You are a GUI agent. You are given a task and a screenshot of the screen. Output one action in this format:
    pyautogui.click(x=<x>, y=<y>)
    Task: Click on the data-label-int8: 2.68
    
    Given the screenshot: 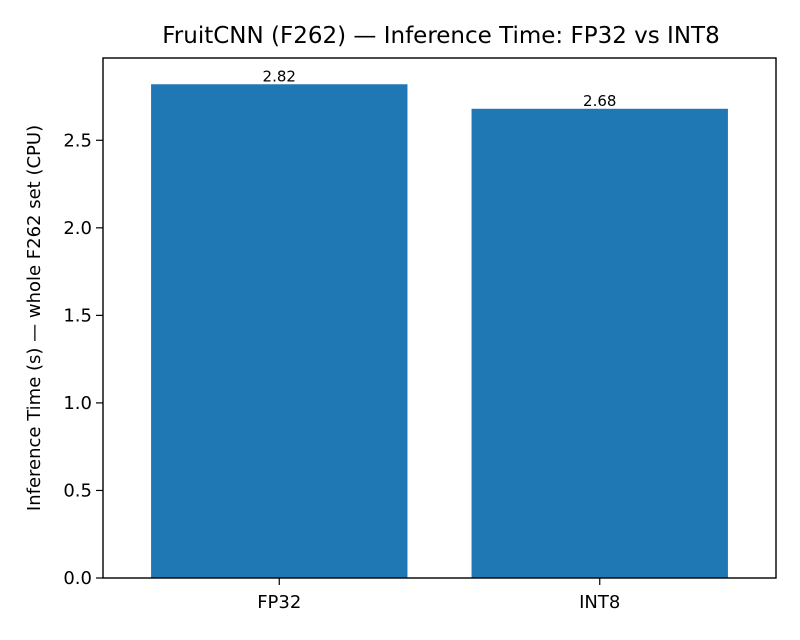 What is the action you would take?
    pyautogui.click(x=599, y=101)
    